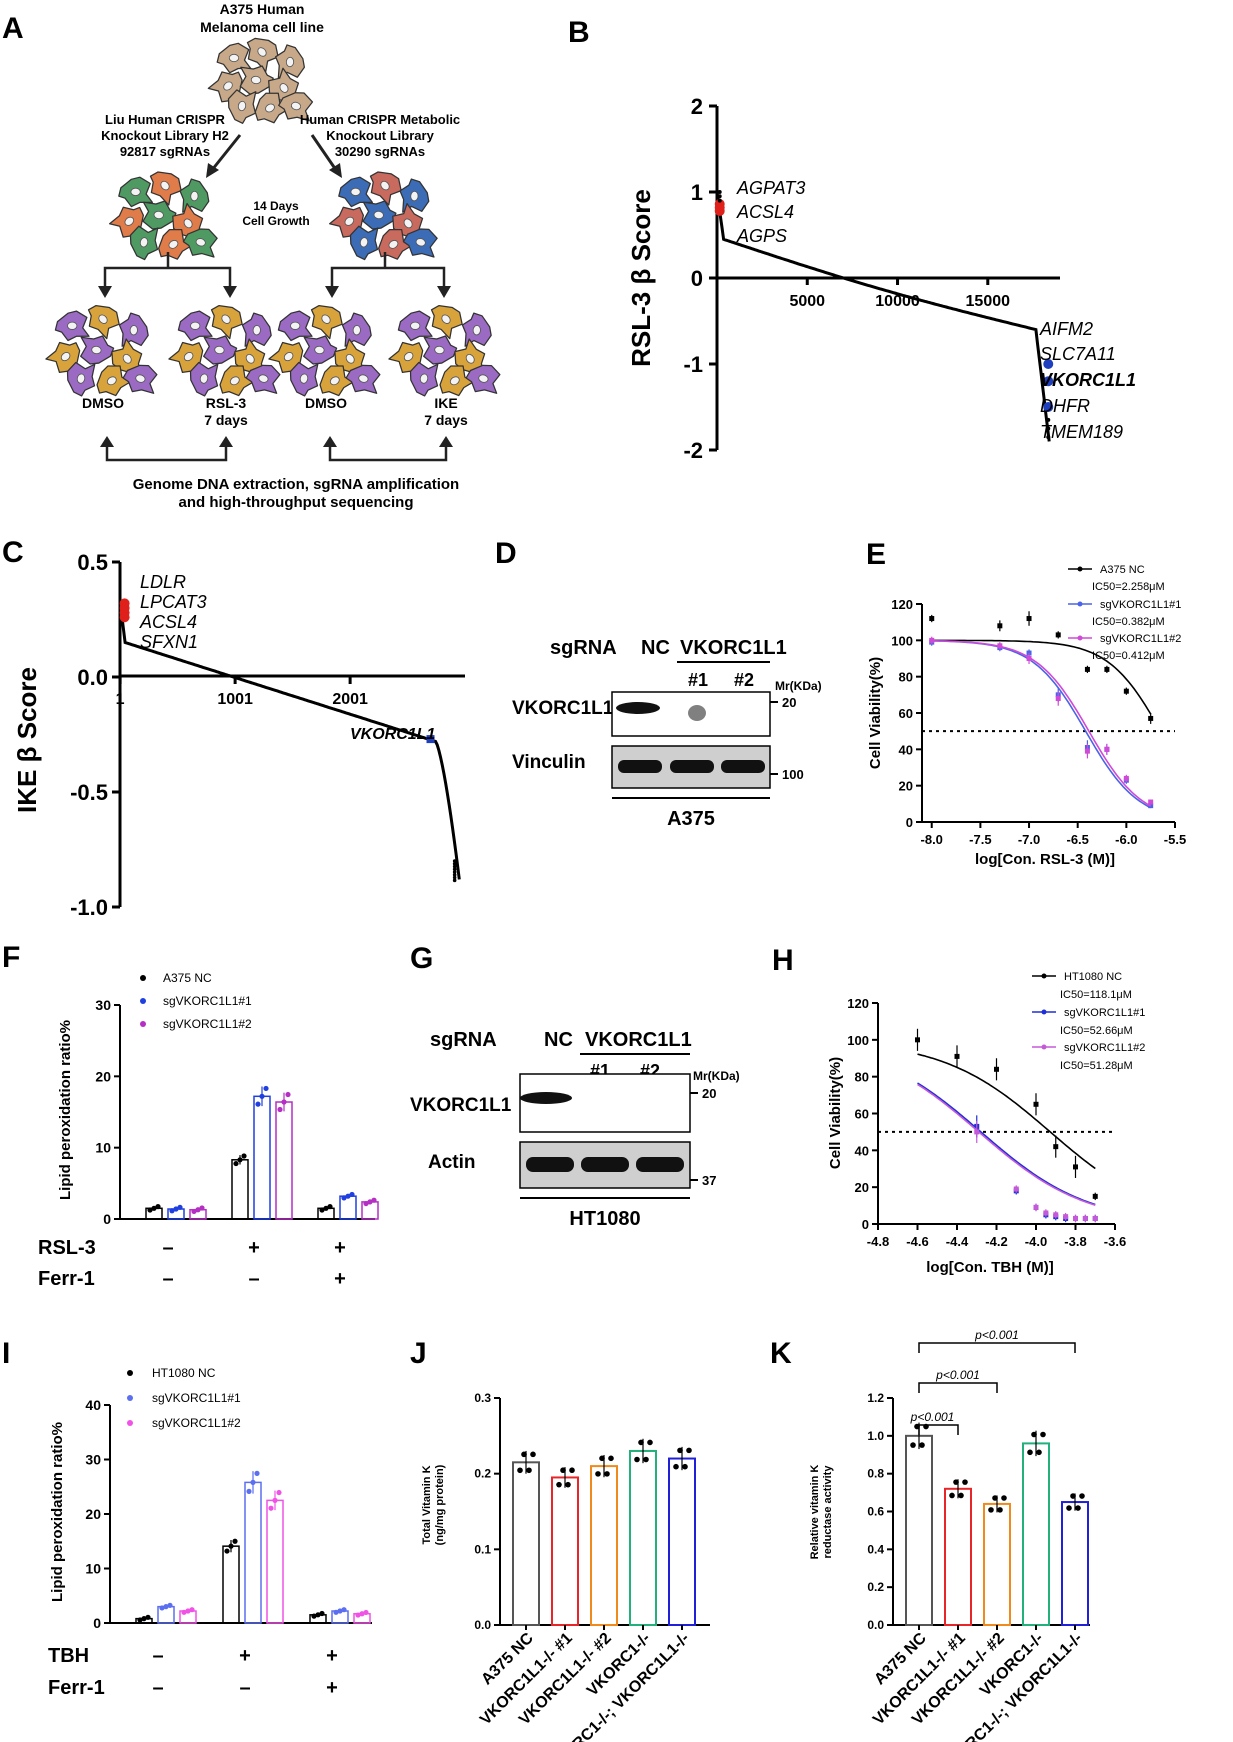  I want to click on j-y-tick-label: 0.3, so click(482, 1398).